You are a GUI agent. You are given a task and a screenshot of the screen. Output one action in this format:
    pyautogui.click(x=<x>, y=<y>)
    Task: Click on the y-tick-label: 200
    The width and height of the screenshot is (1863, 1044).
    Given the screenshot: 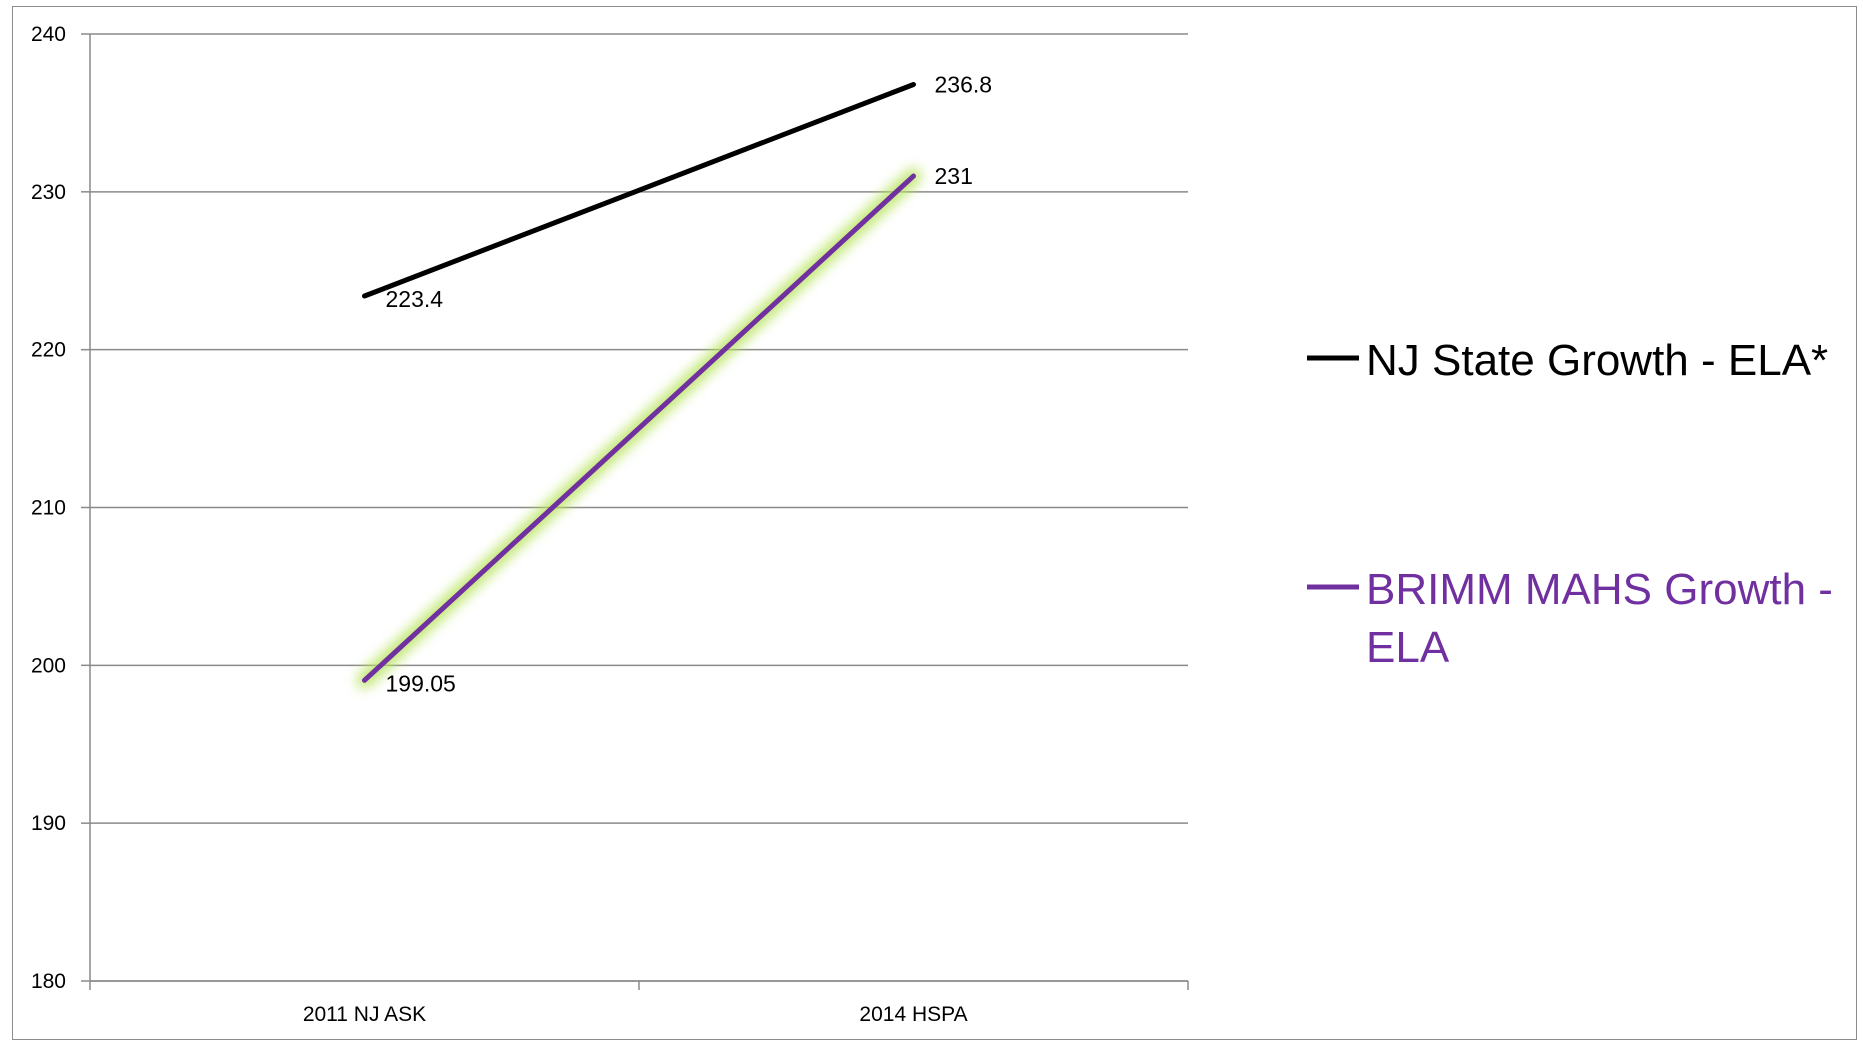 What is the action you would take?
    pyautogui.click(x=48, y=665)
    